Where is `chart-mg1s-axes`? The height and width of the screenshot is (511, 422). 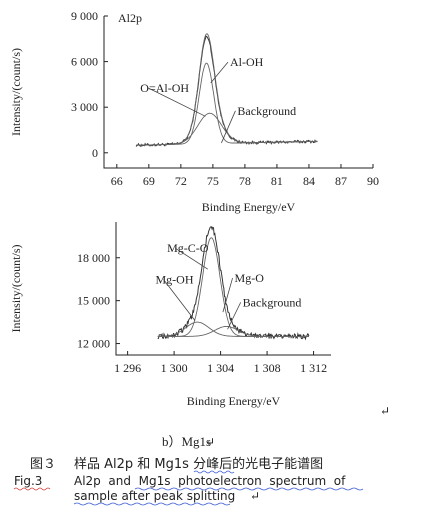
chart-mg1s-axes is located at coordinates (223, 289).